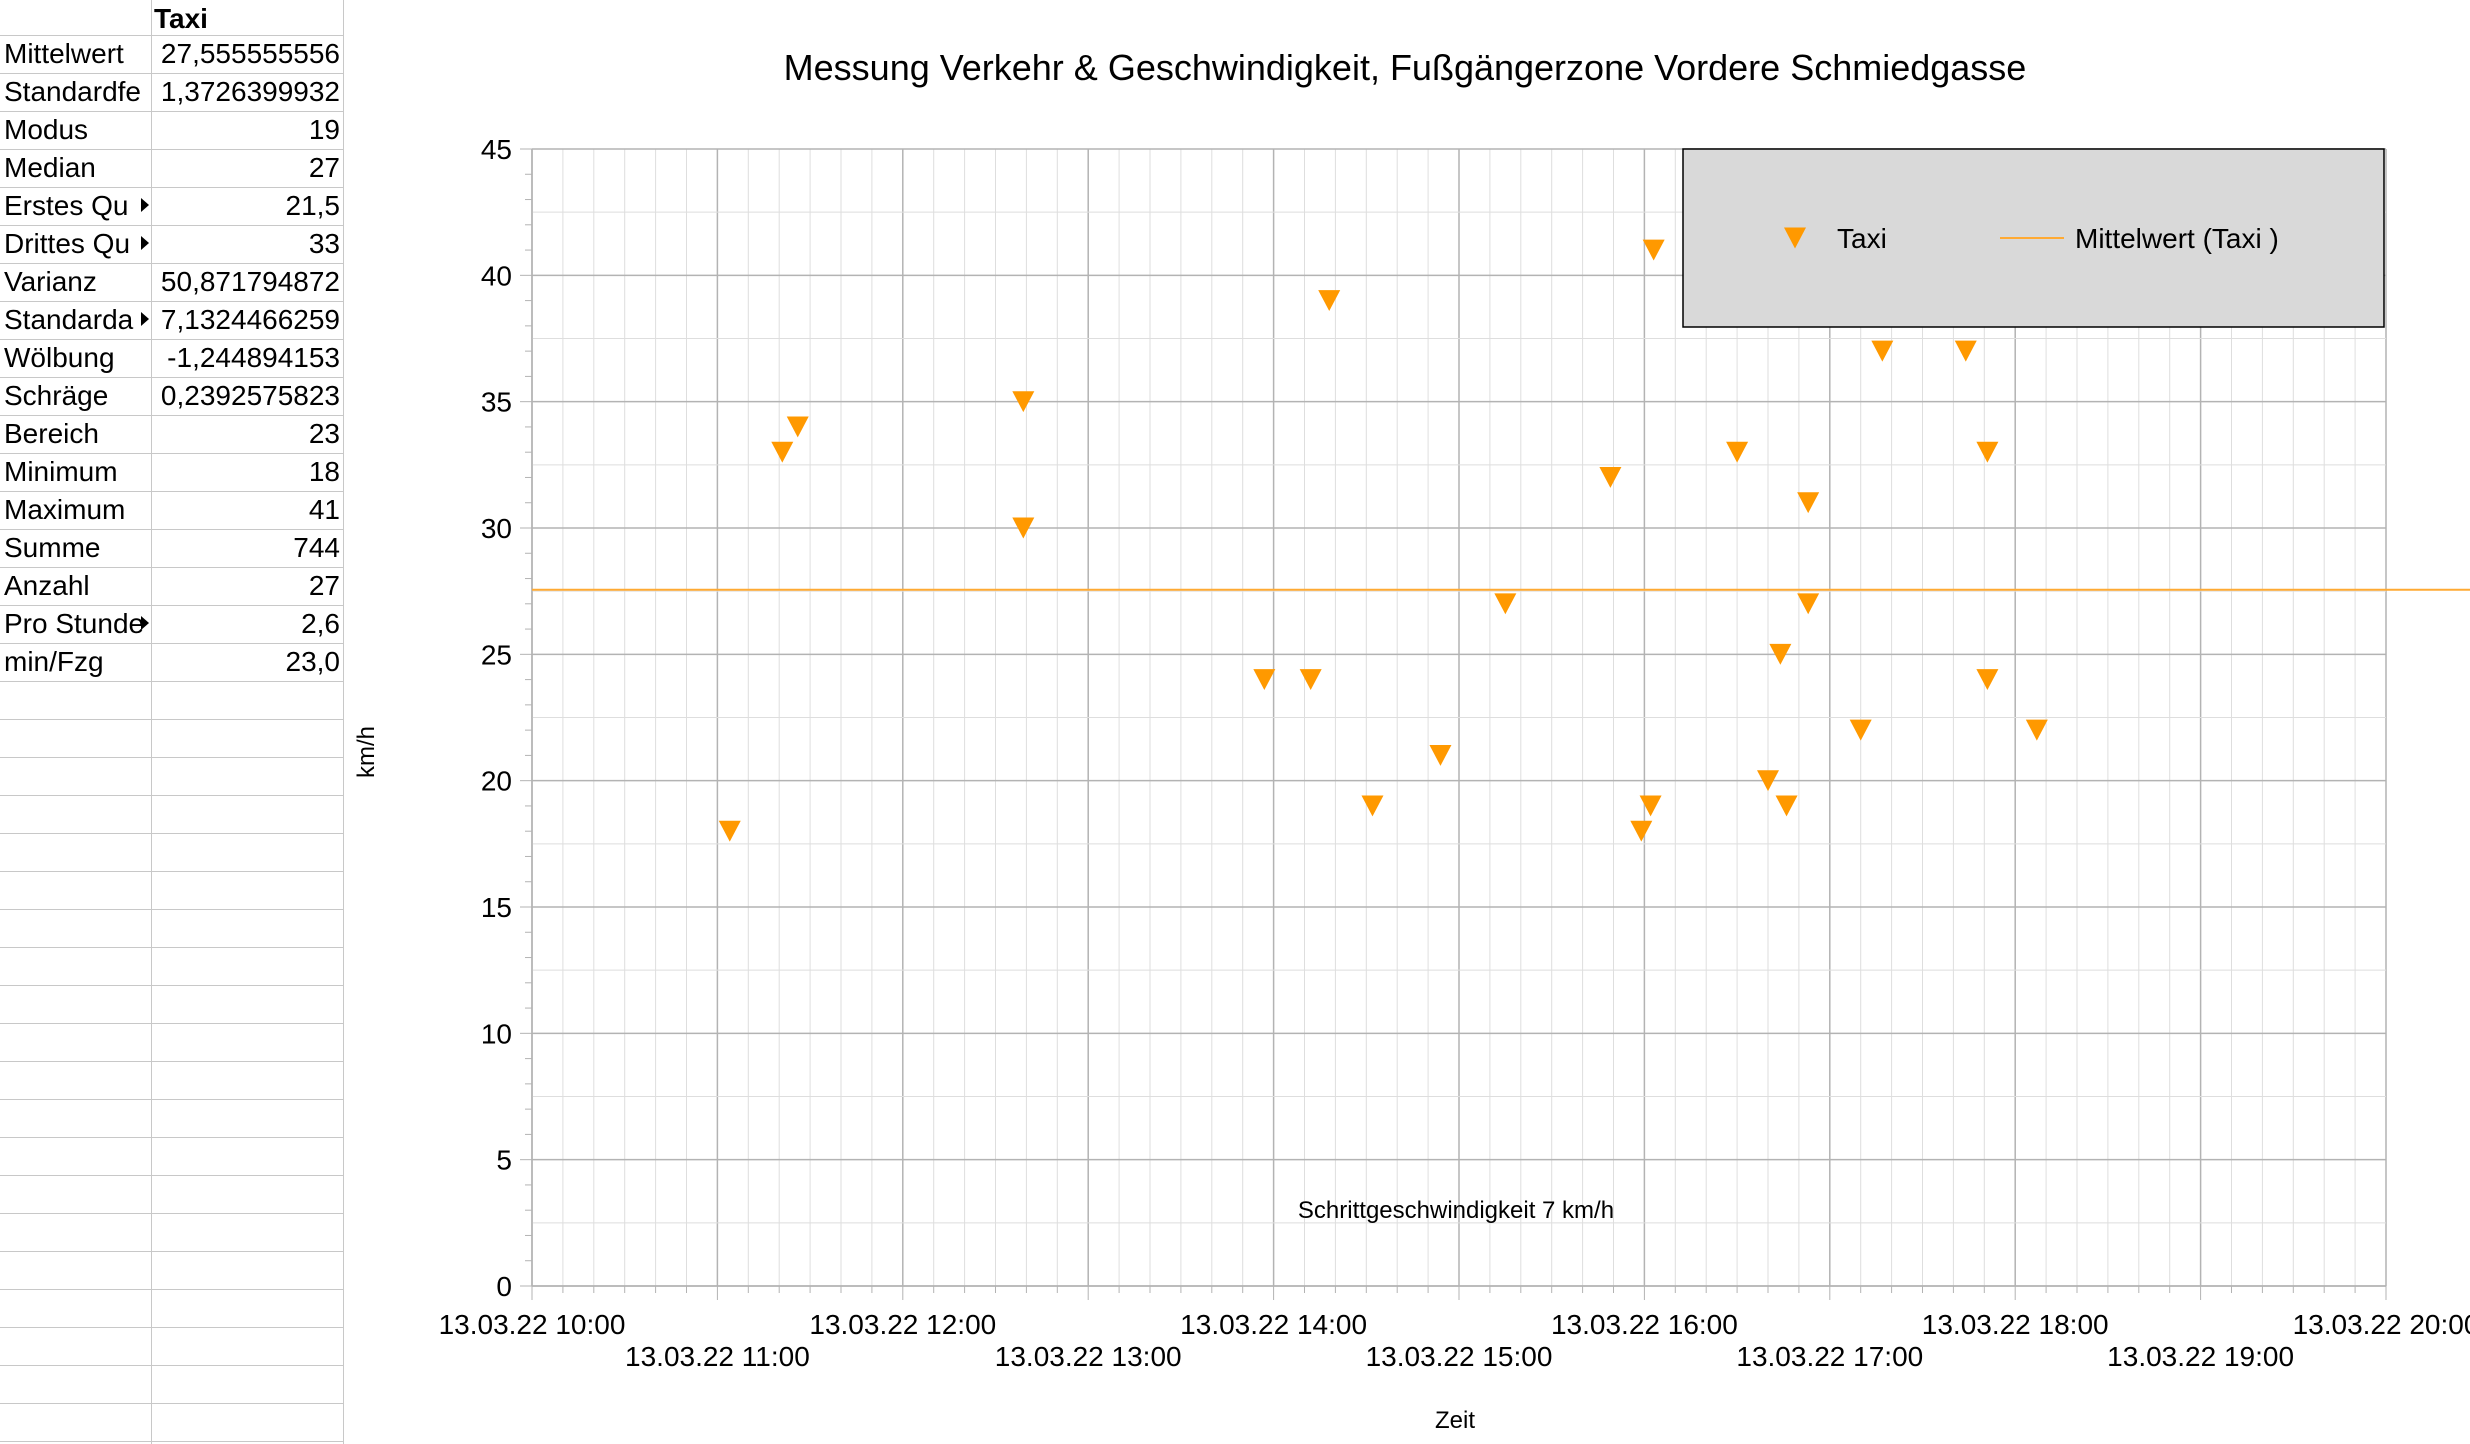 The height and width of the screenshot is (1444, 2470). I want to click on x-tick-label: 13.03.22 19:00, so click(2200, 1356).